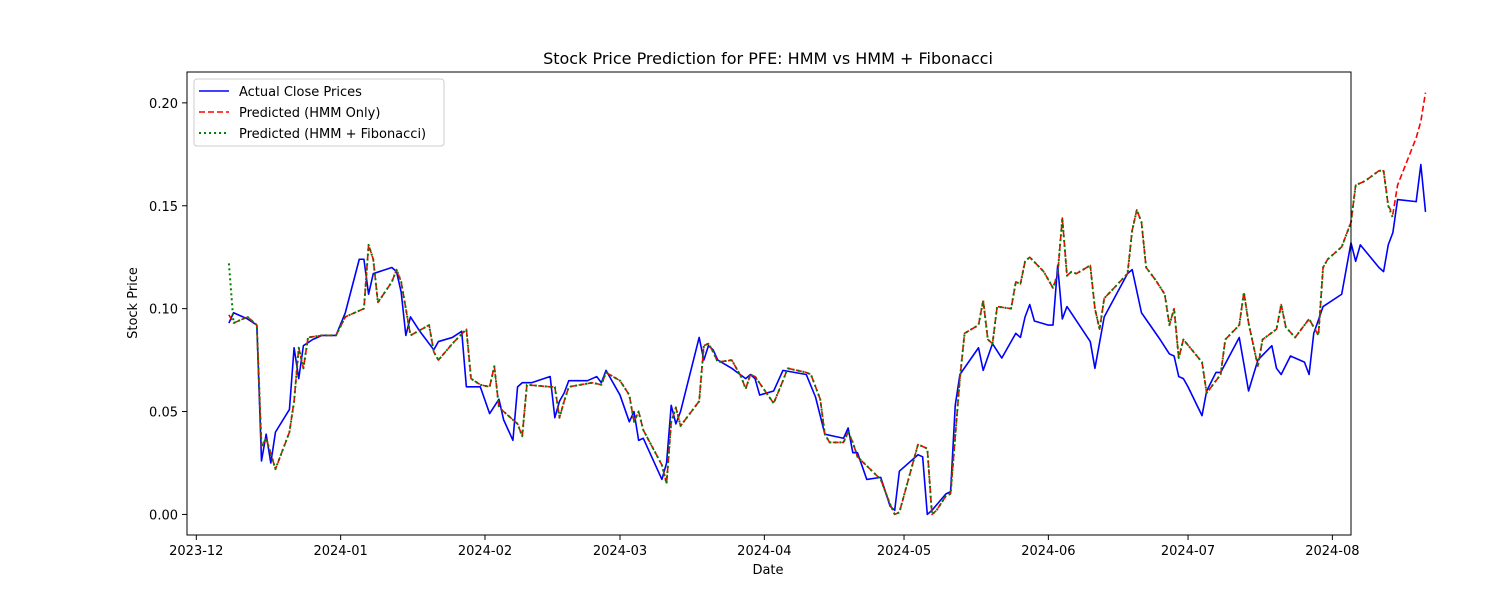 This screenshot has width=1500, height=600. I want to click on x-tick-label: 2024-01, so click(340, 551).